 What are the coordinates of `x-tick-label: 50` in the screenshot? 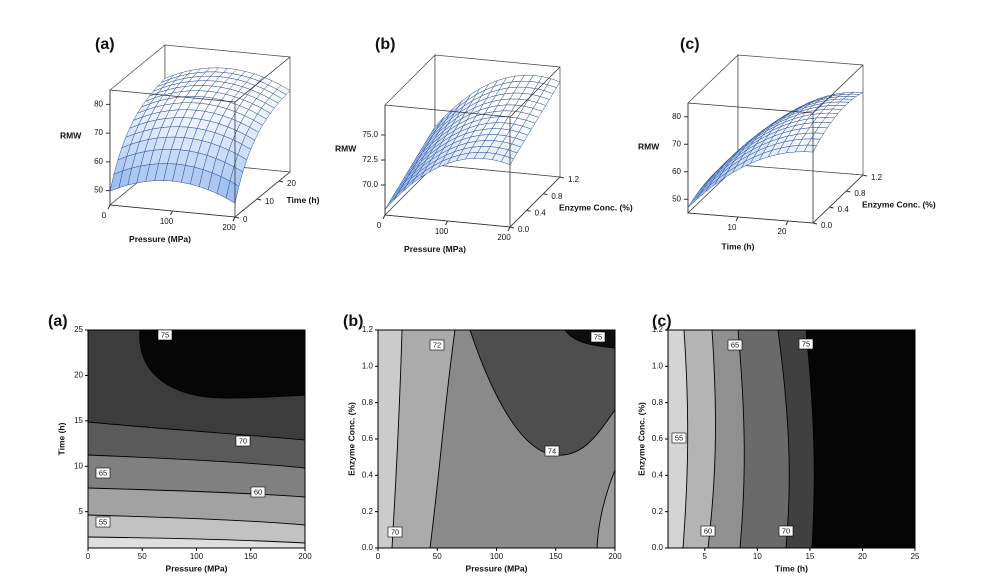 It's located at (437, 556).